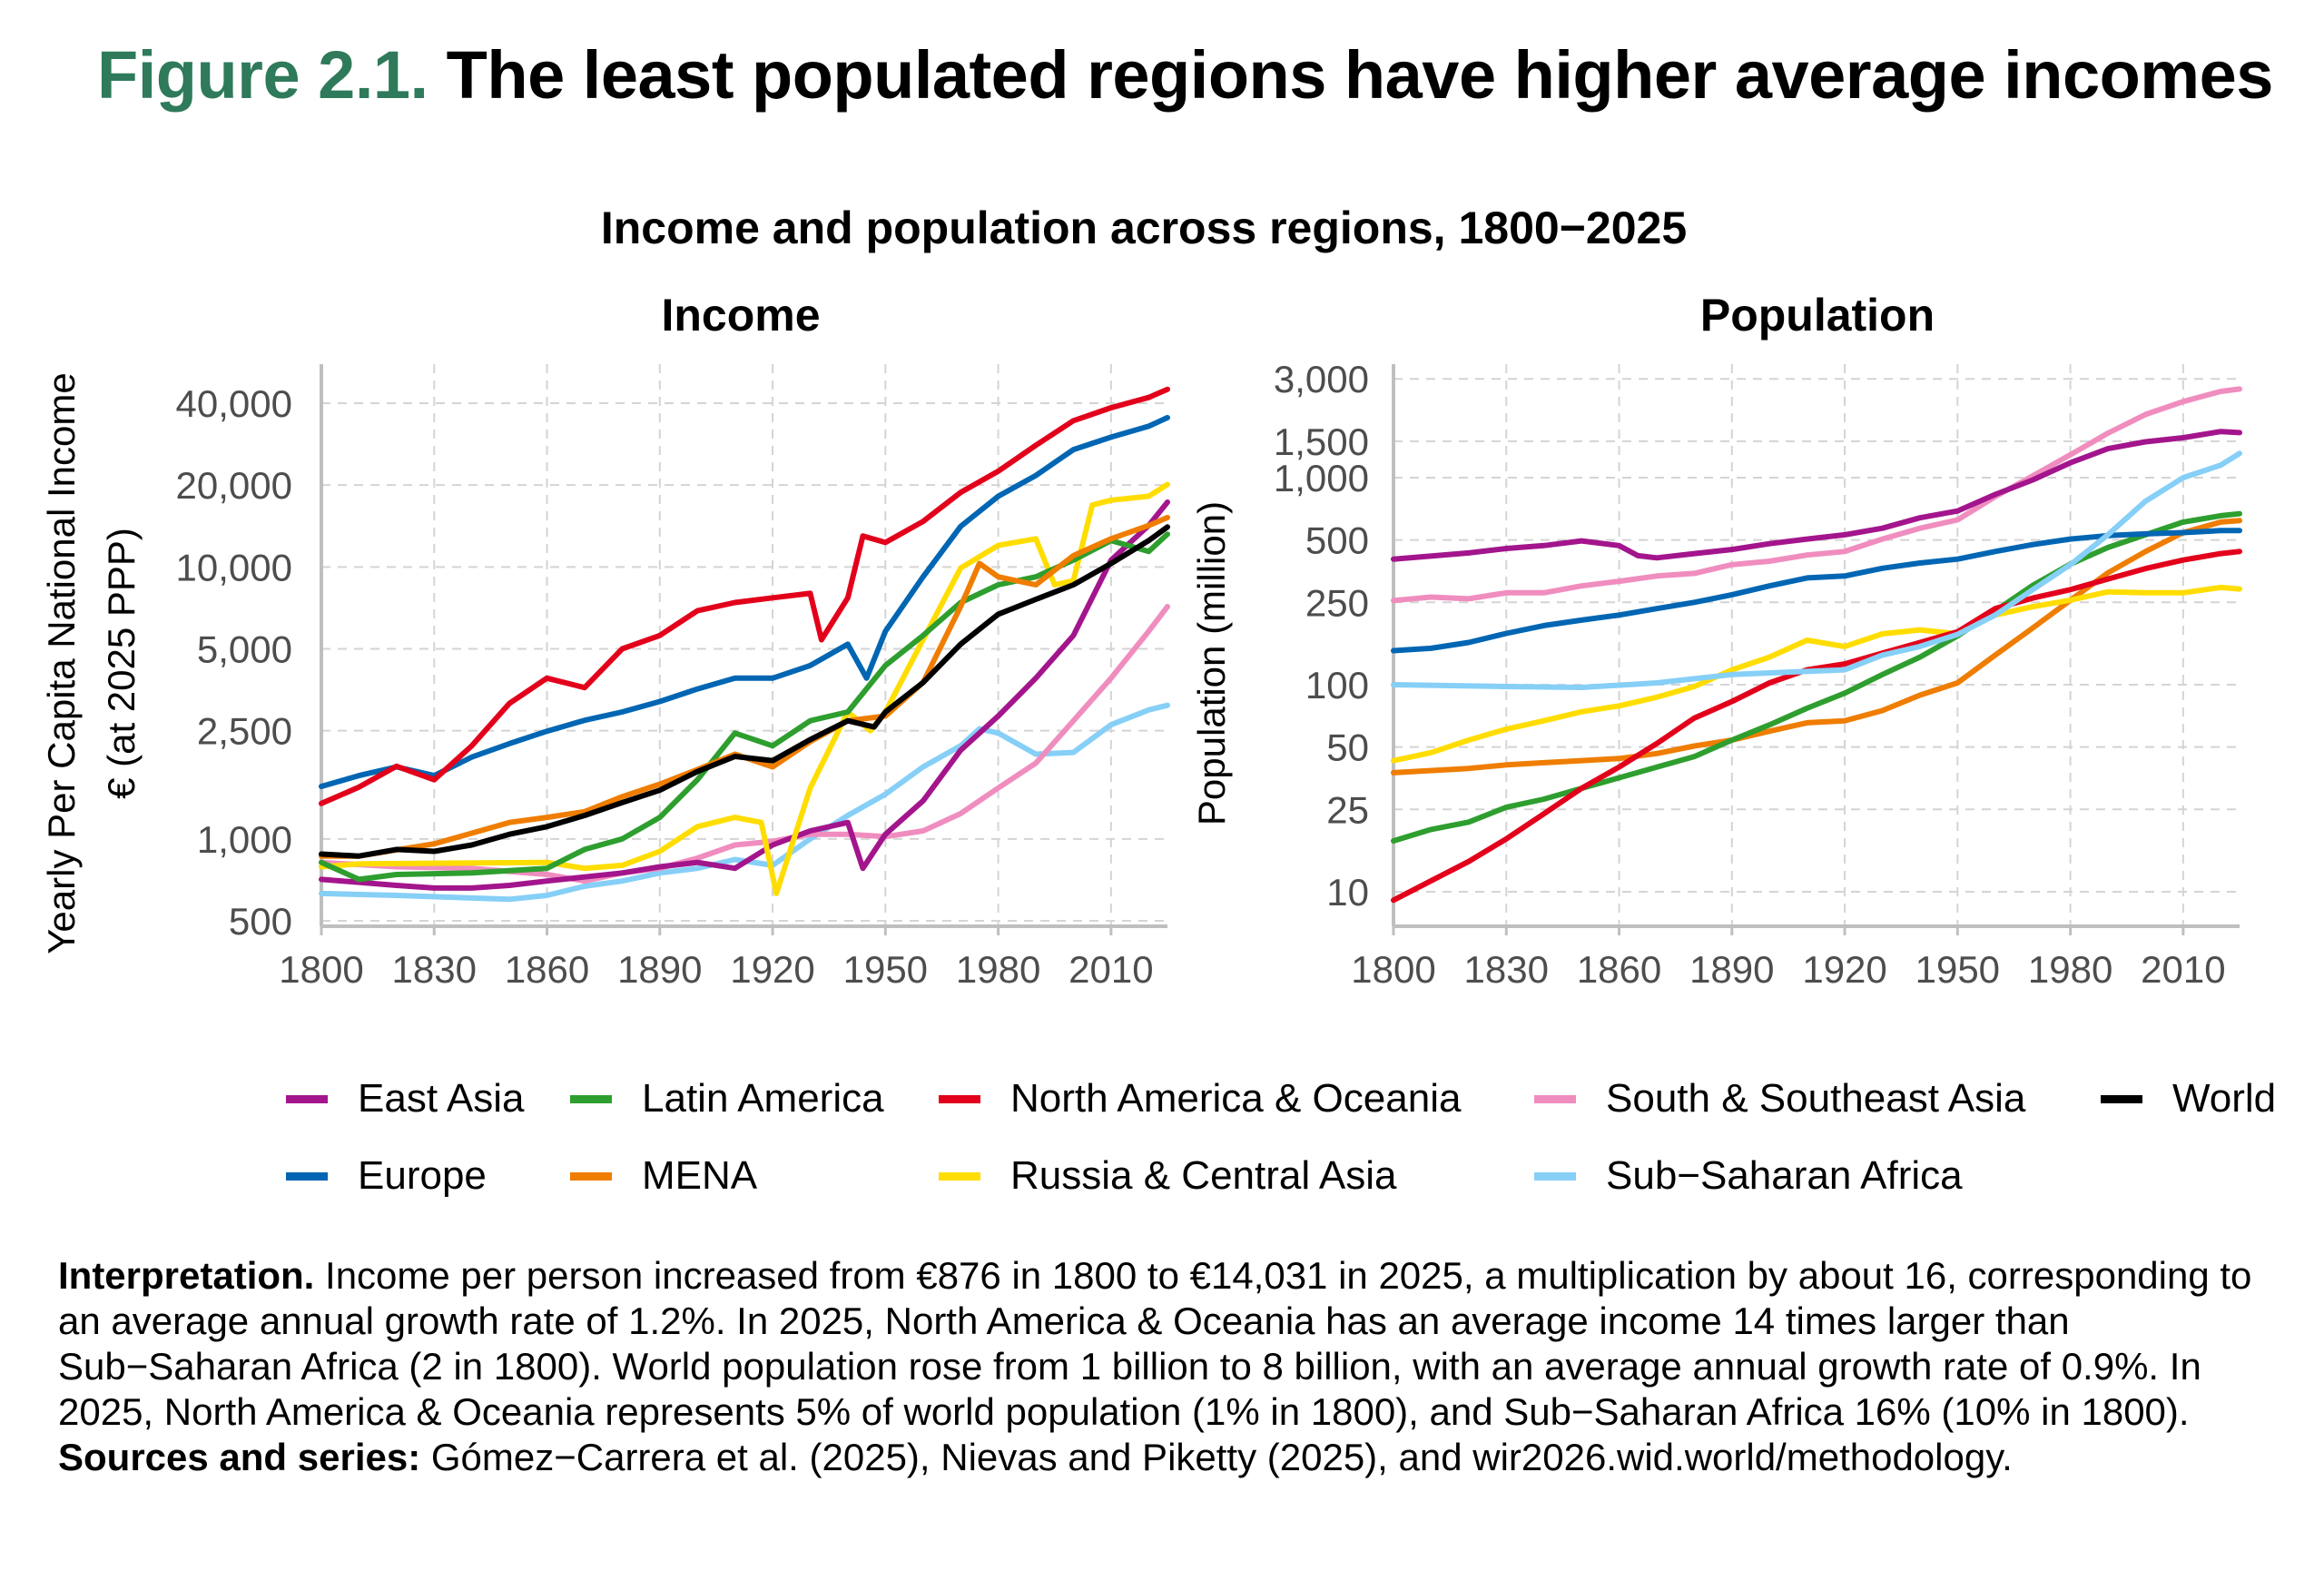 This screenshot has width=2324, height=1581. Describe the element at coordinates (234, 404) in the screenshot. I see `income-ytick-label: 40,000` at that location.